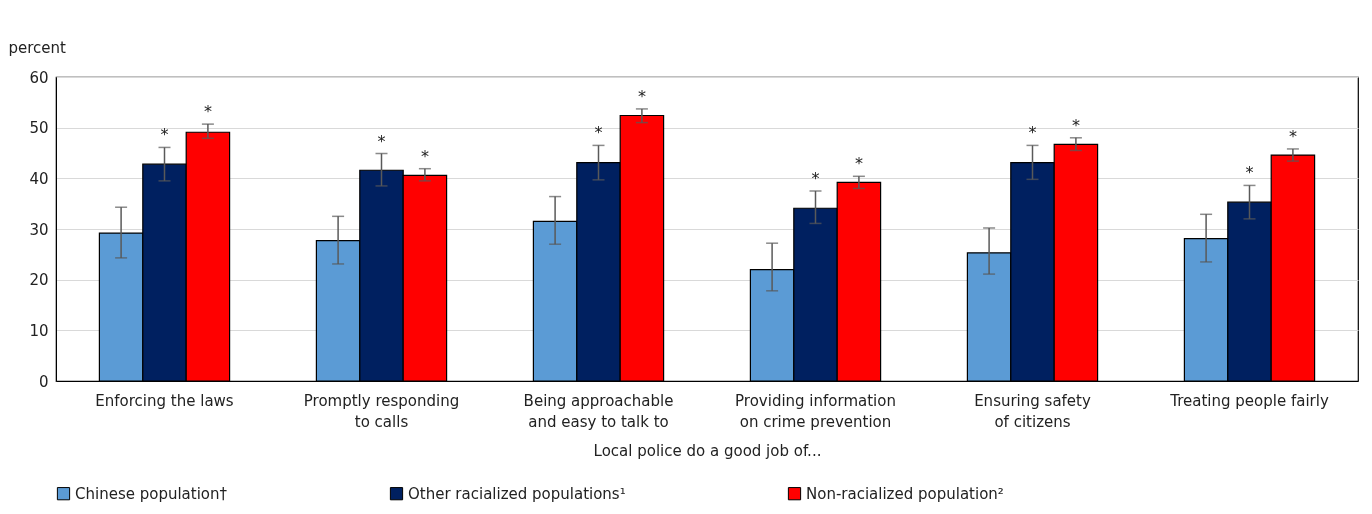 The image size is (1372, 514). What do you see at coordinates (1032, 411) in the screenshot?
I see `x-tick-label: Ensuring safety of citizens` at bounding box center [1032, 411].